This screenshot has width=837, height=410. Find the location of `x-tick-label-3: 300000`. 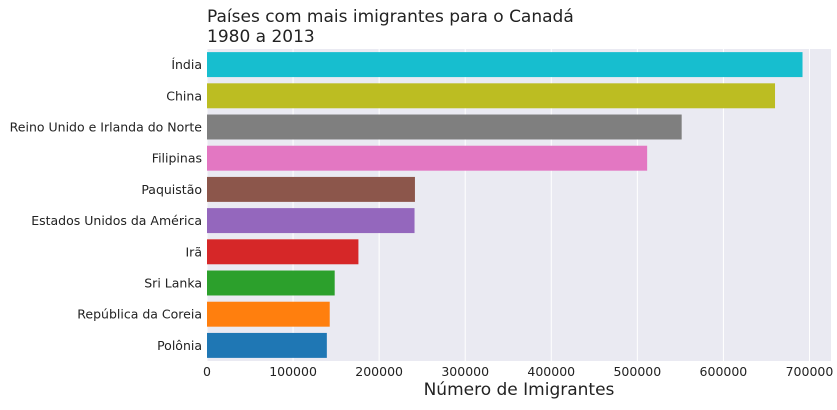

x-tick-label-3: 300000 is located at coordinates (465, 371).